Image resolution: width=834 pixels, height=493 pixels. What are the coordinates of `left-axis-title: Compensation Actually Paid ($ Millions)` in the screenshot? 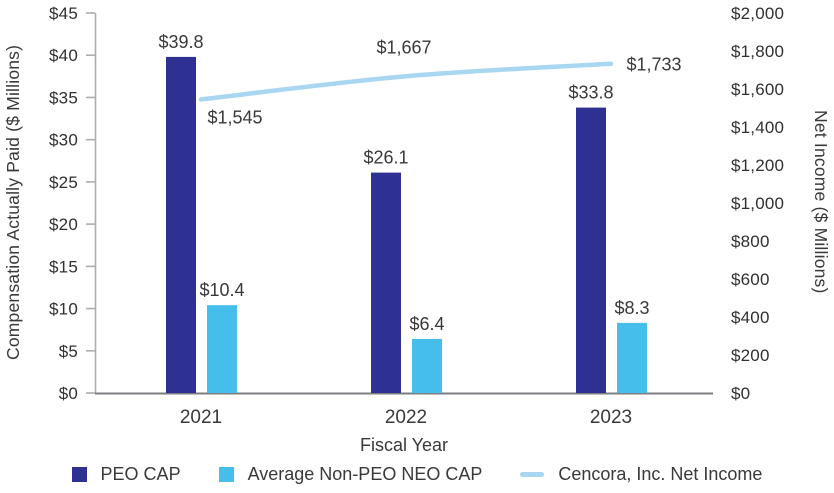 It's located at (13, 202).